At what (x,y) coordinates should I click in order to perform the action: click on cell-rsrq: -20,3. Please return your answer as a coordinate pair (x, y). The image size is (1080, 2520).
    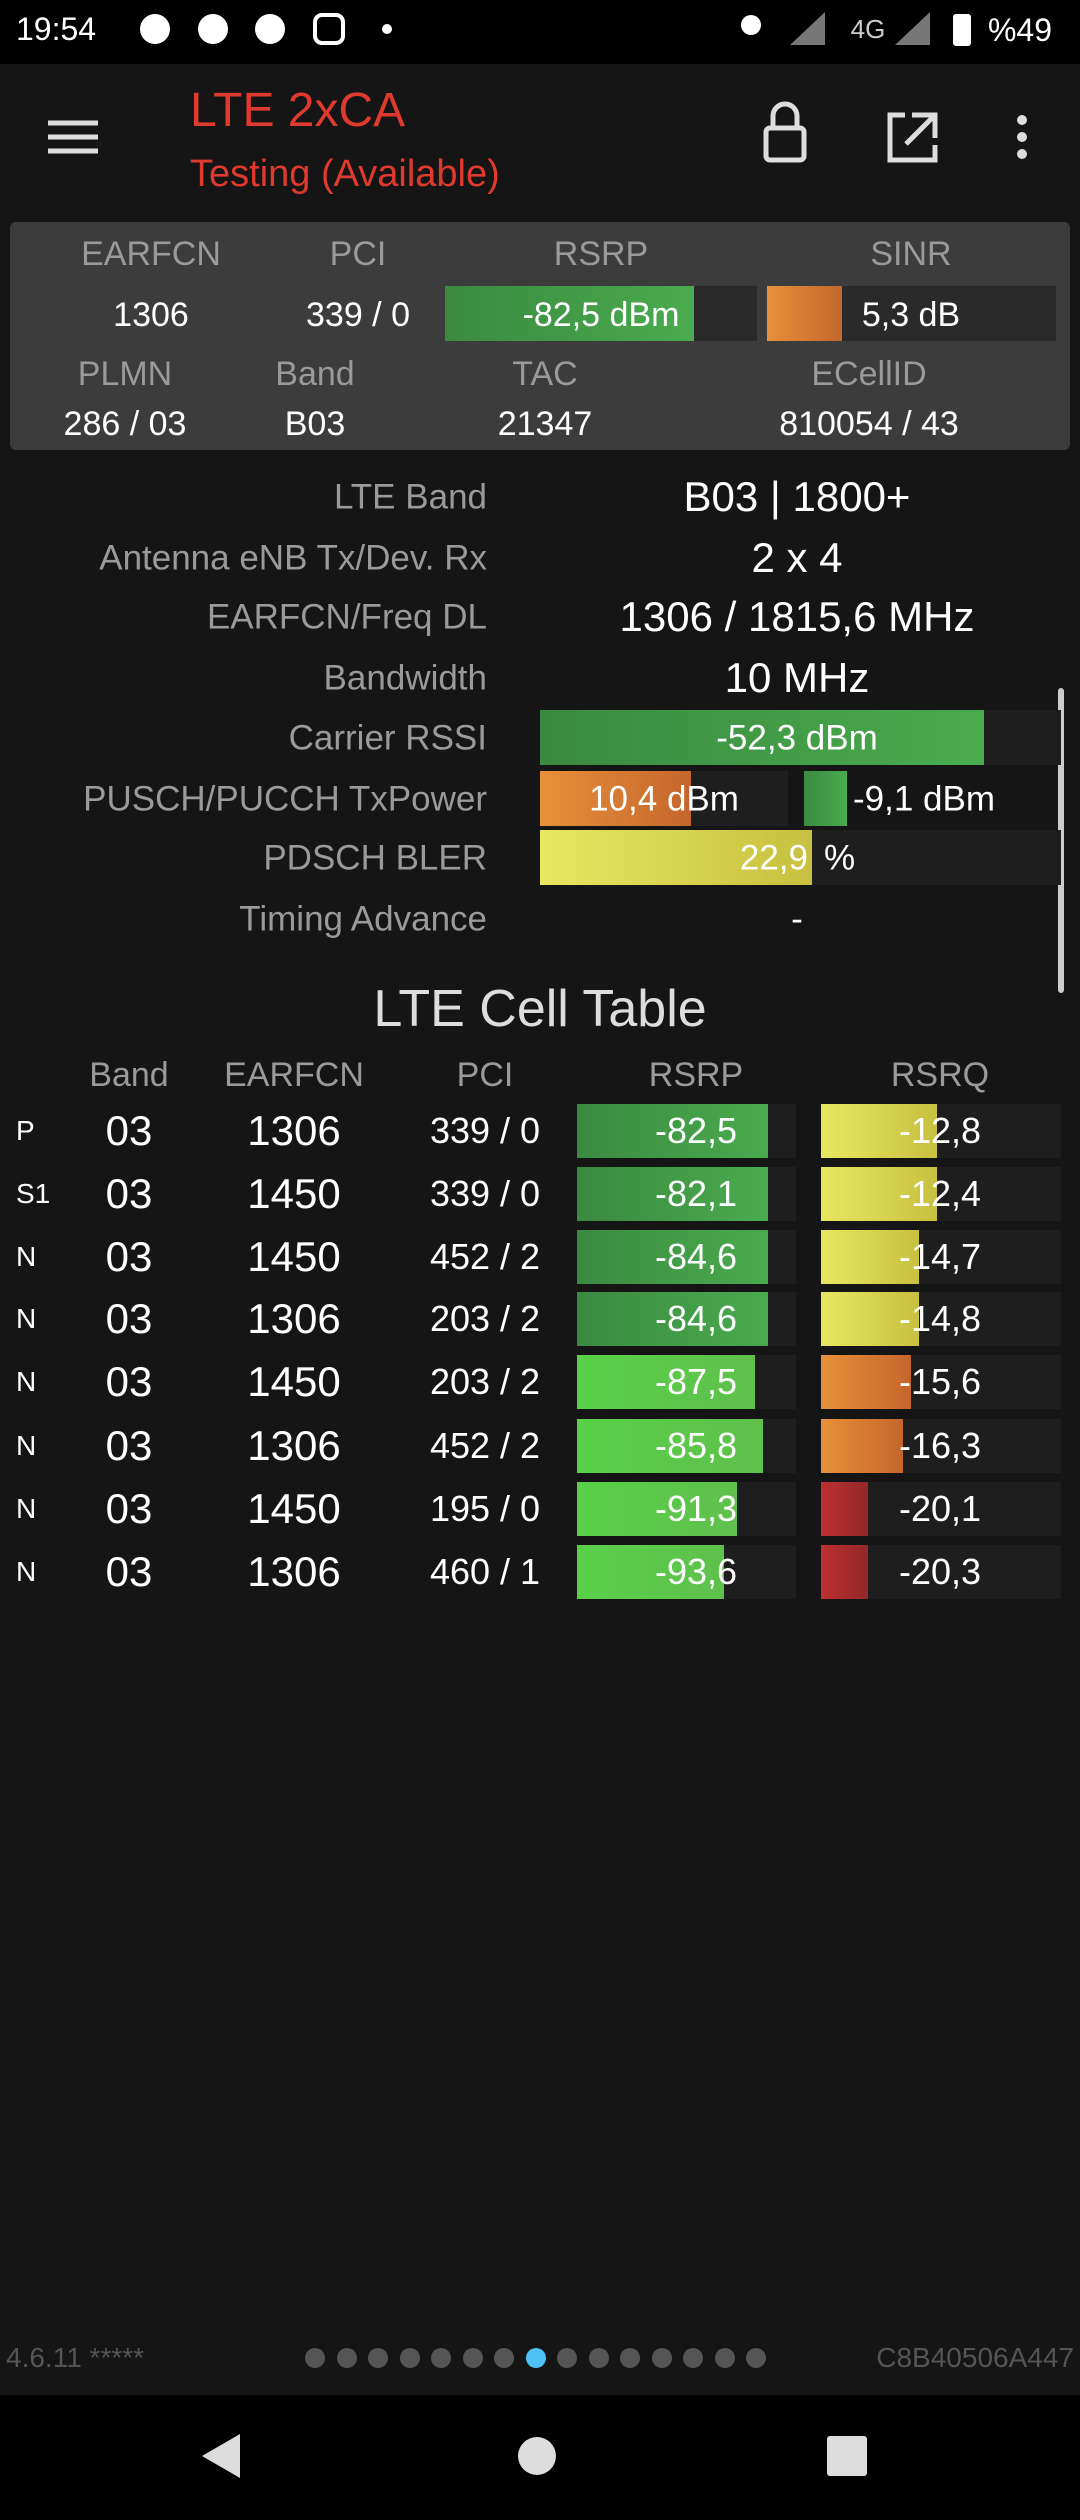
    Looking at the image, I should click on (940, 1571).